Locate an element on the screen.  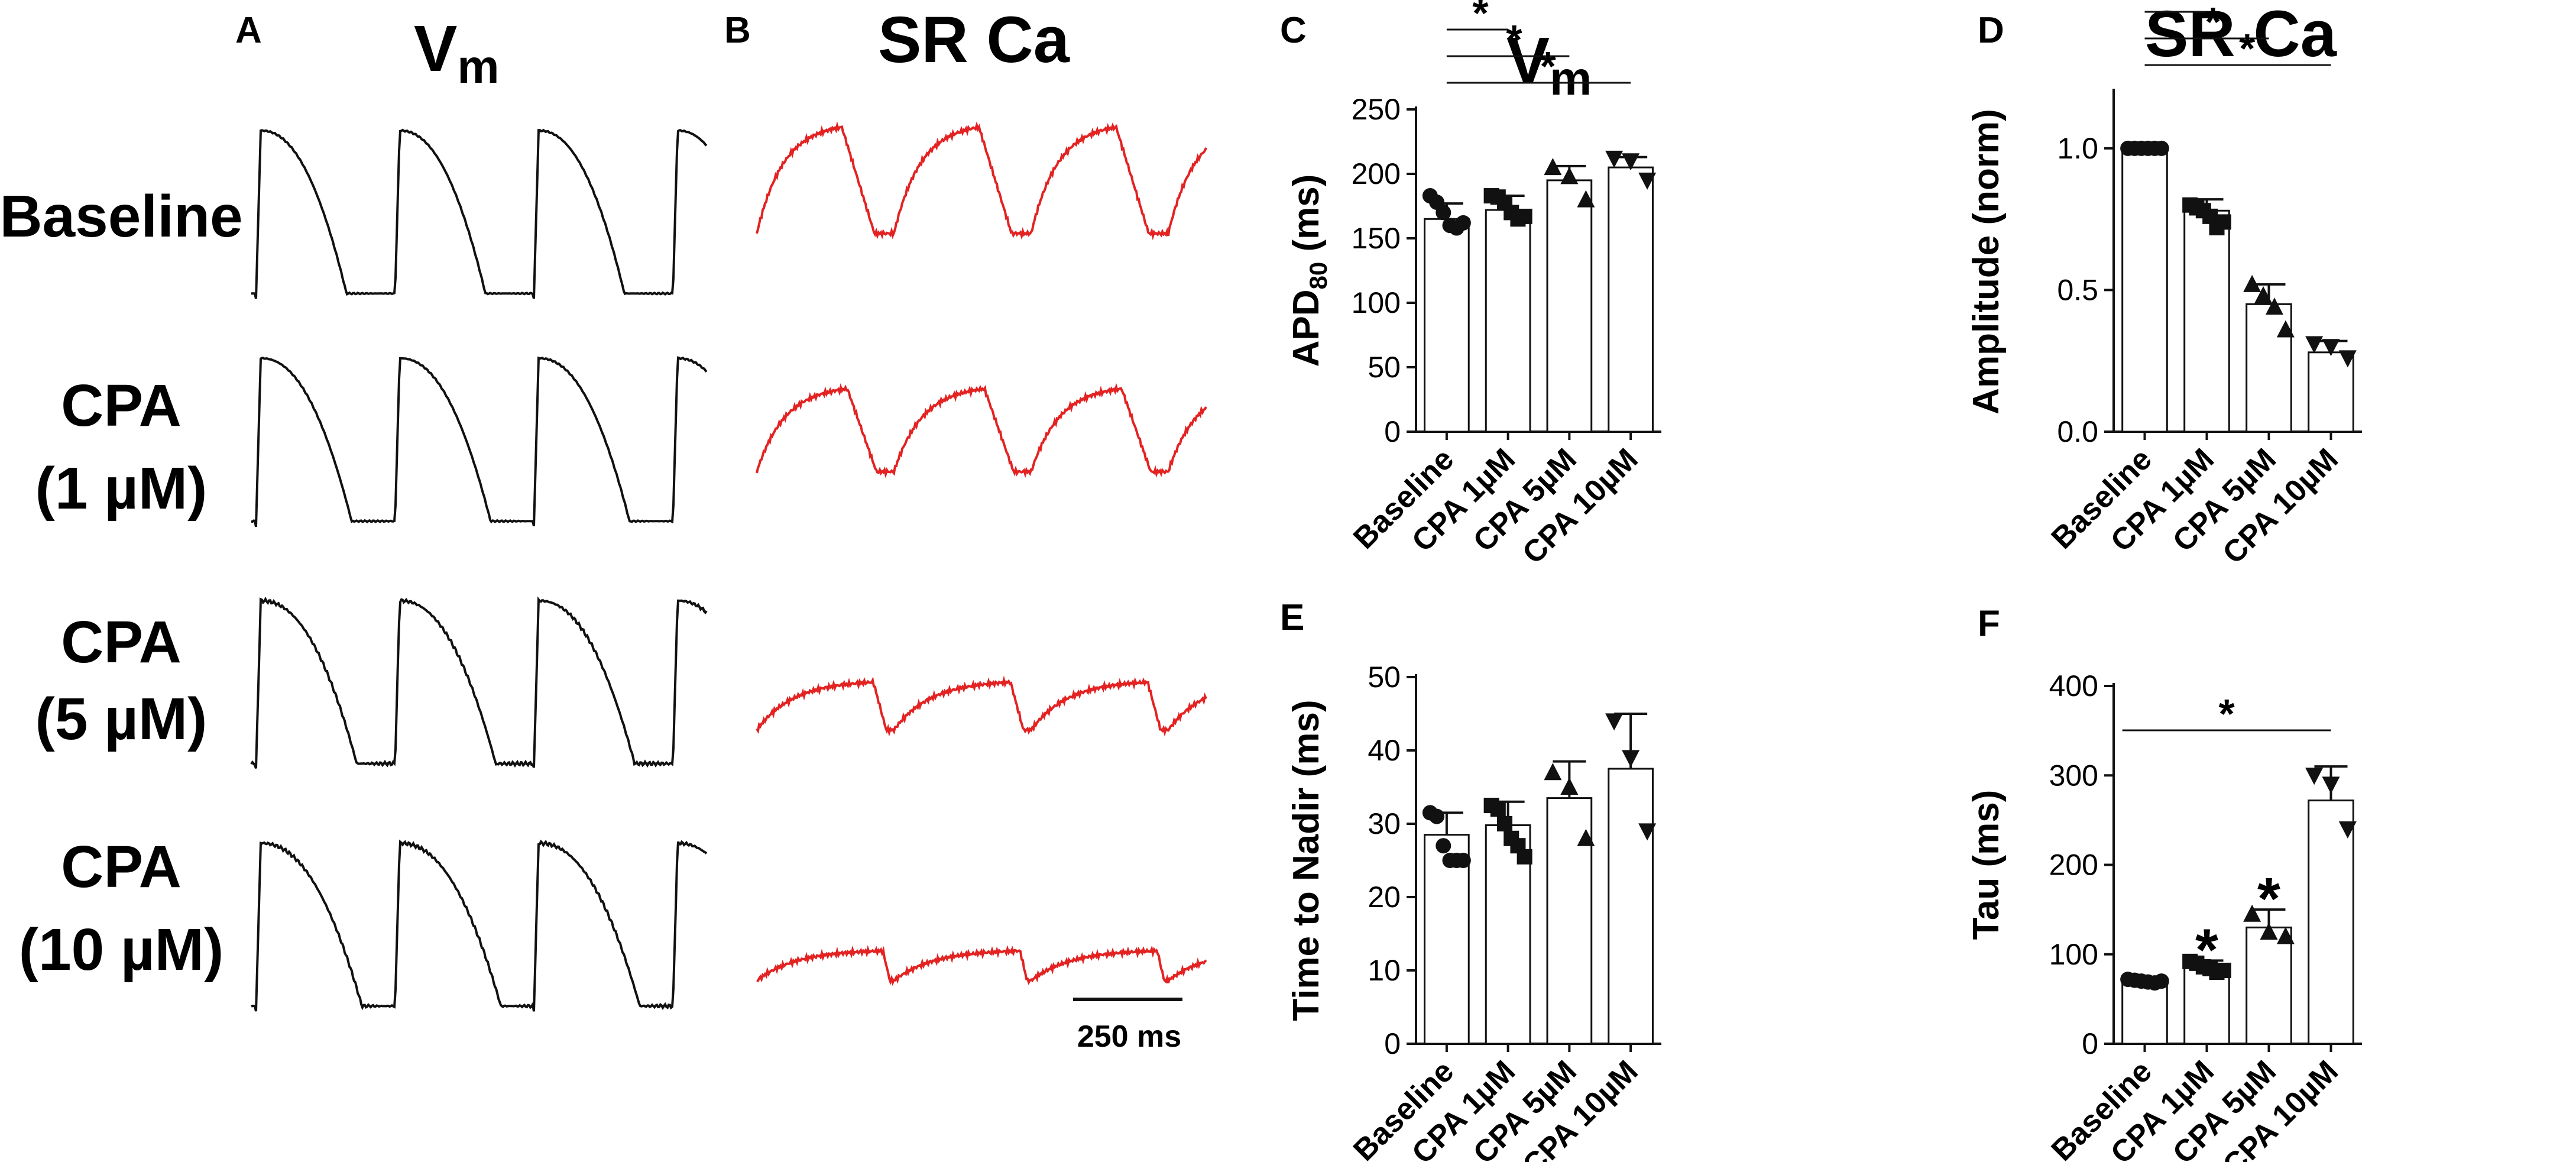
y-tick-label: 400 is located at coordinates (2073, 686).